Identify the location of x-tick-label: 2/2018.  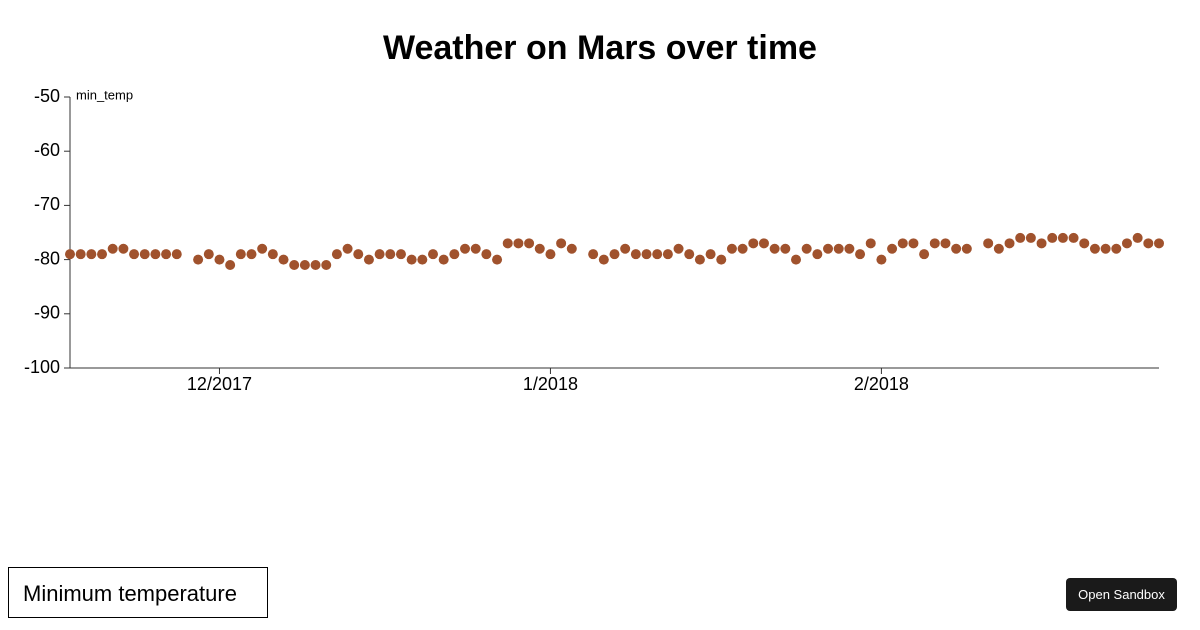
(881, 384).